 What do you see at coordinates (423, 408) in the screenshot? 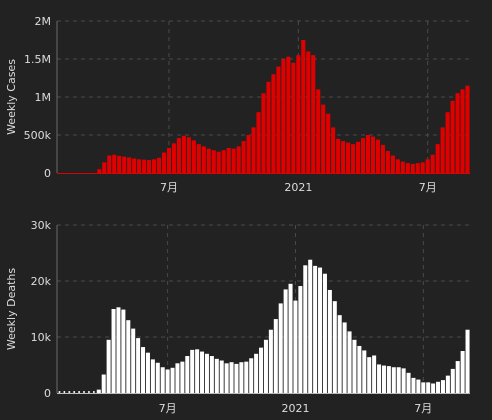
I see `deaths-x-tick-label: 7月` at bounding box center [423, 408].